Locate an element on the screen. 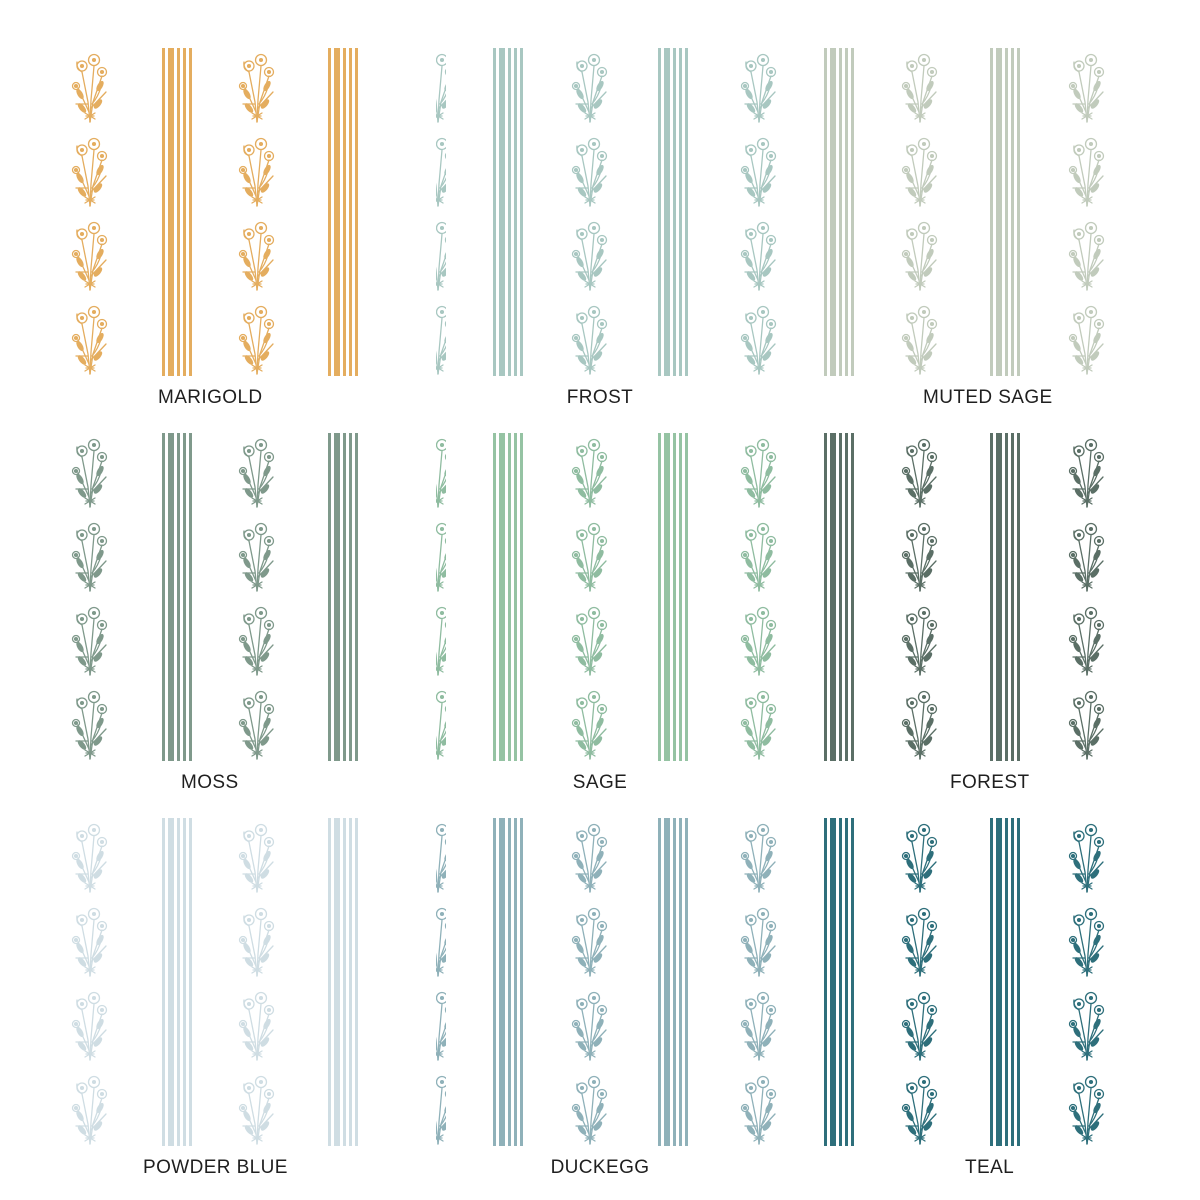 This screenshot has width=1200, height=1200. swatch-label: FROST is located at coordinates (600, 397).